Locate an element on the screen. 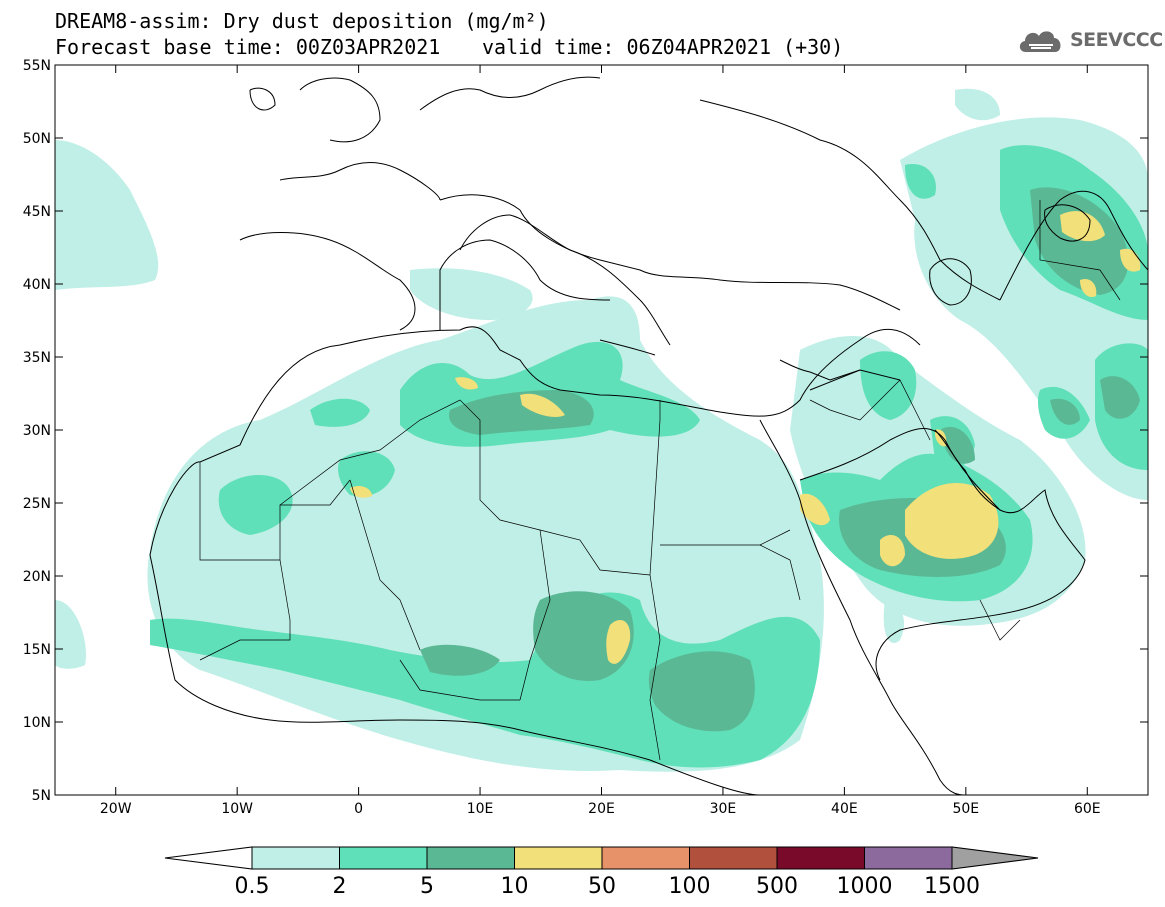 The image size is (1165, 907). lon-tick-label: 30E is located at coordinates (723, 809).